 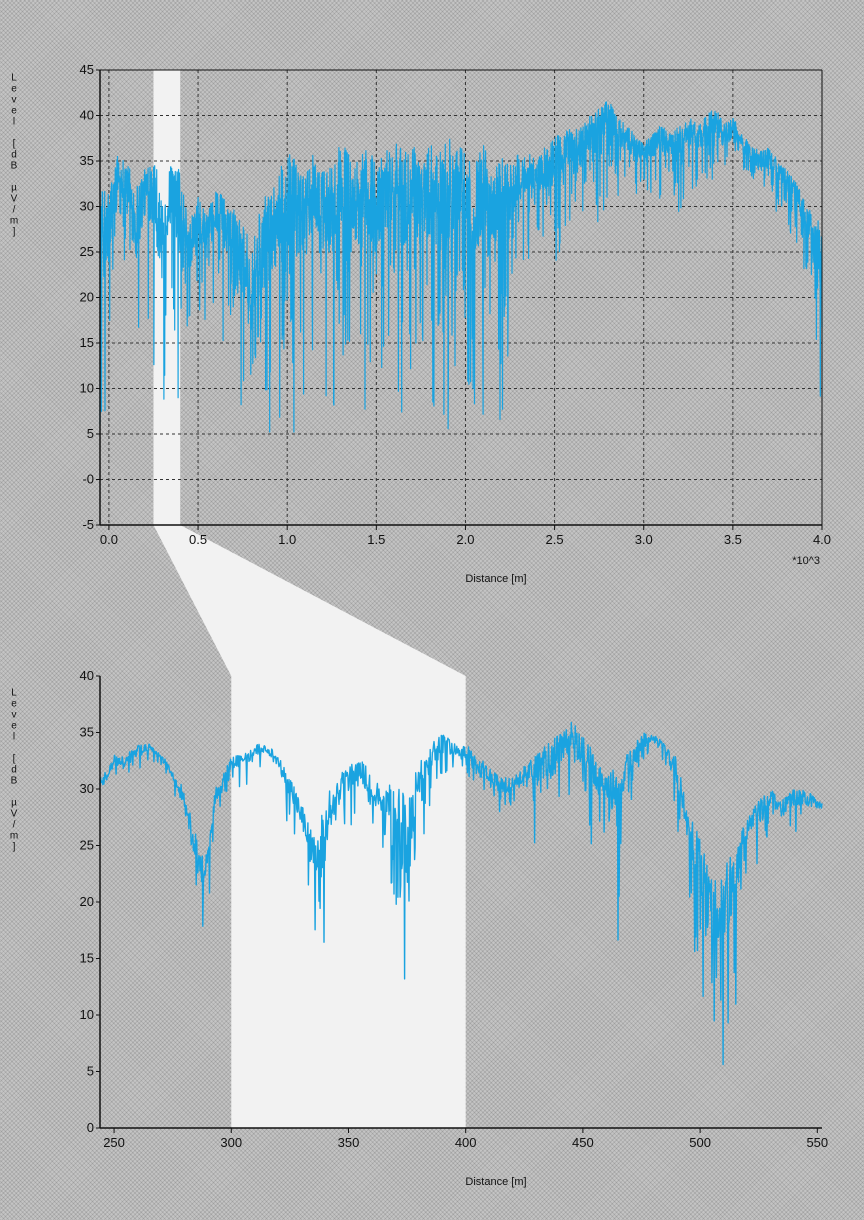 I want to click on x-tick-label: 450, so click(x=583, y=1142).